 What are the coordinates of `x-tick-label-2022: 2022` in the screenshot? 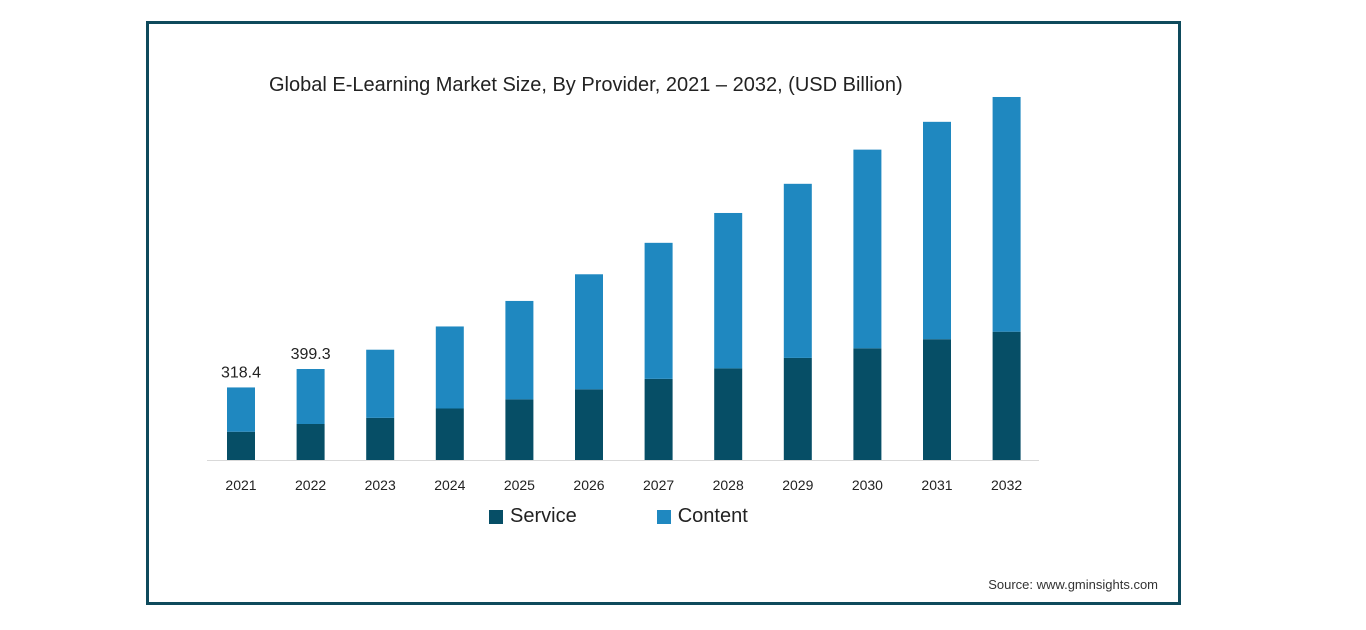 It's located at (310, 485).